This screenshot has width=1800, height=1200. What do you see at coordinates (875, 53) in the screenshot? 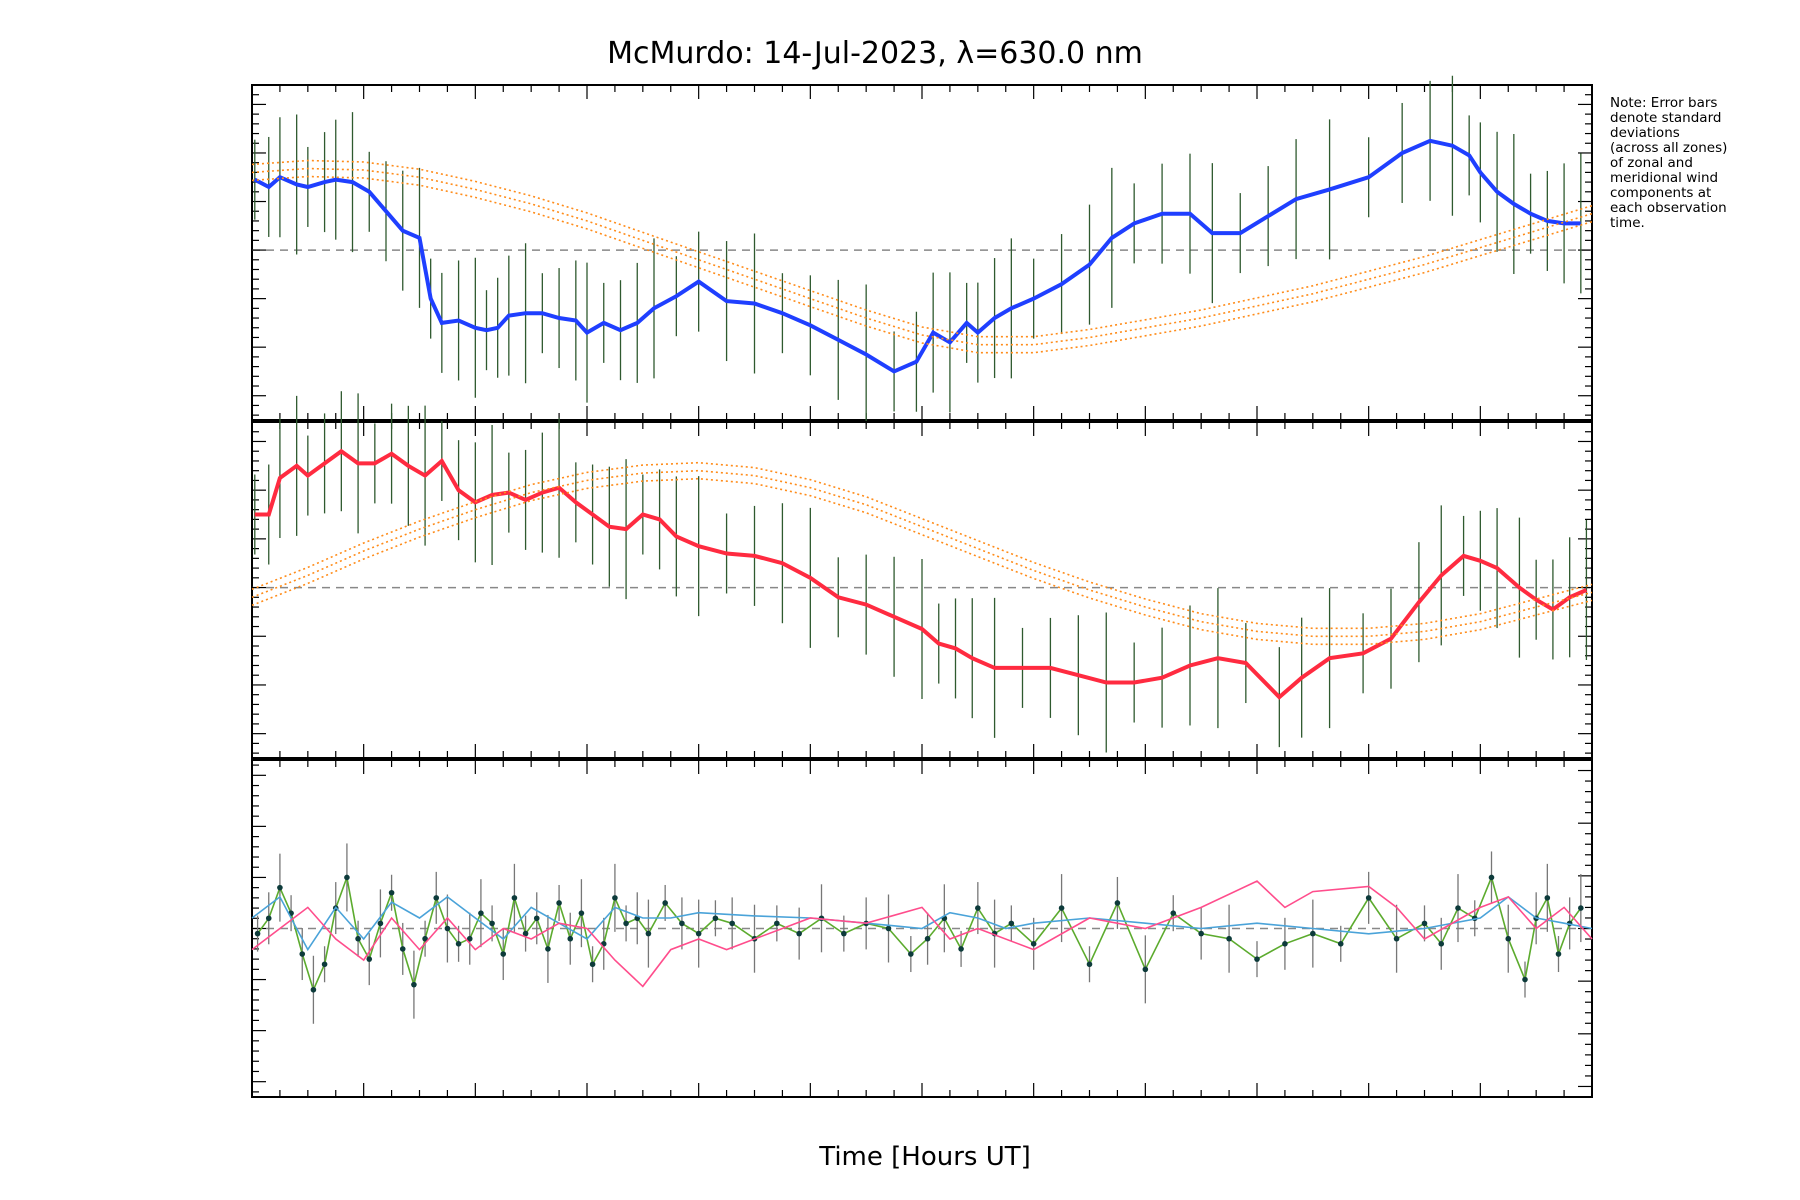
I see `figure-title: McMurdo: 14-Jul-2023, λ=630.0 nm` at bounding box center [875, 53].